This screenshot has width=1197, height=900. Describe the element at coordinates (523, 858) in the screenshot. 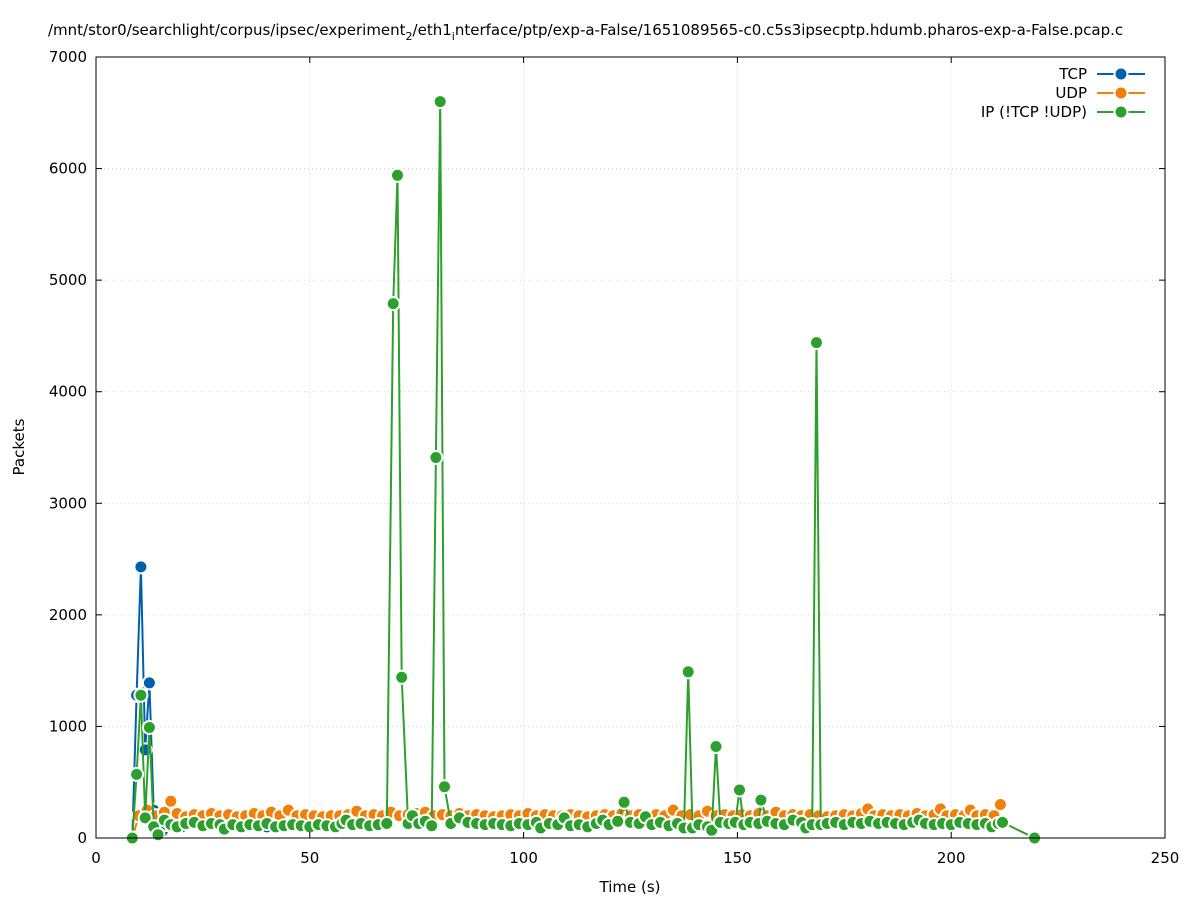

I see `x-tick-label: 100` at that location.